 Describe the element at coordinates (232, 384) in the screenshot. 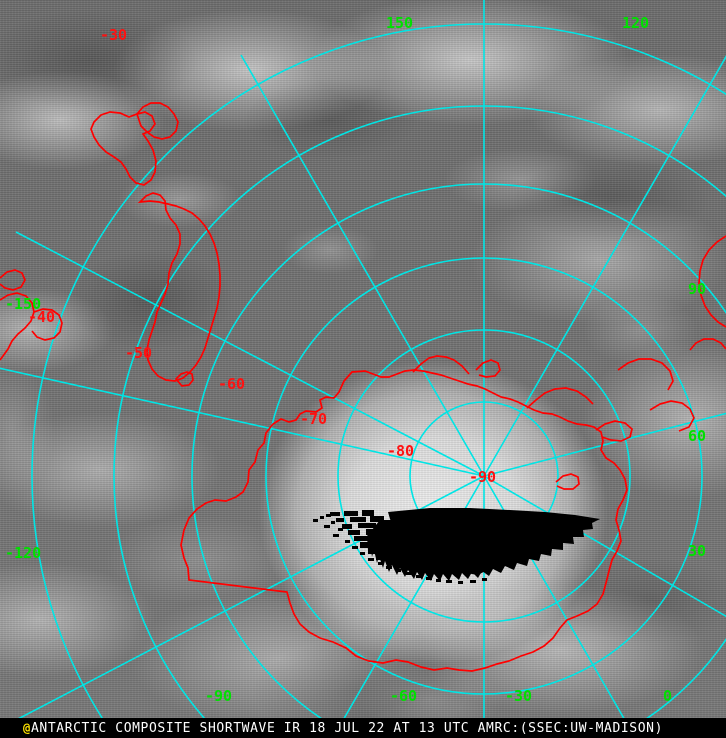

I see `latitude-label-minus-60: -60` at that location.